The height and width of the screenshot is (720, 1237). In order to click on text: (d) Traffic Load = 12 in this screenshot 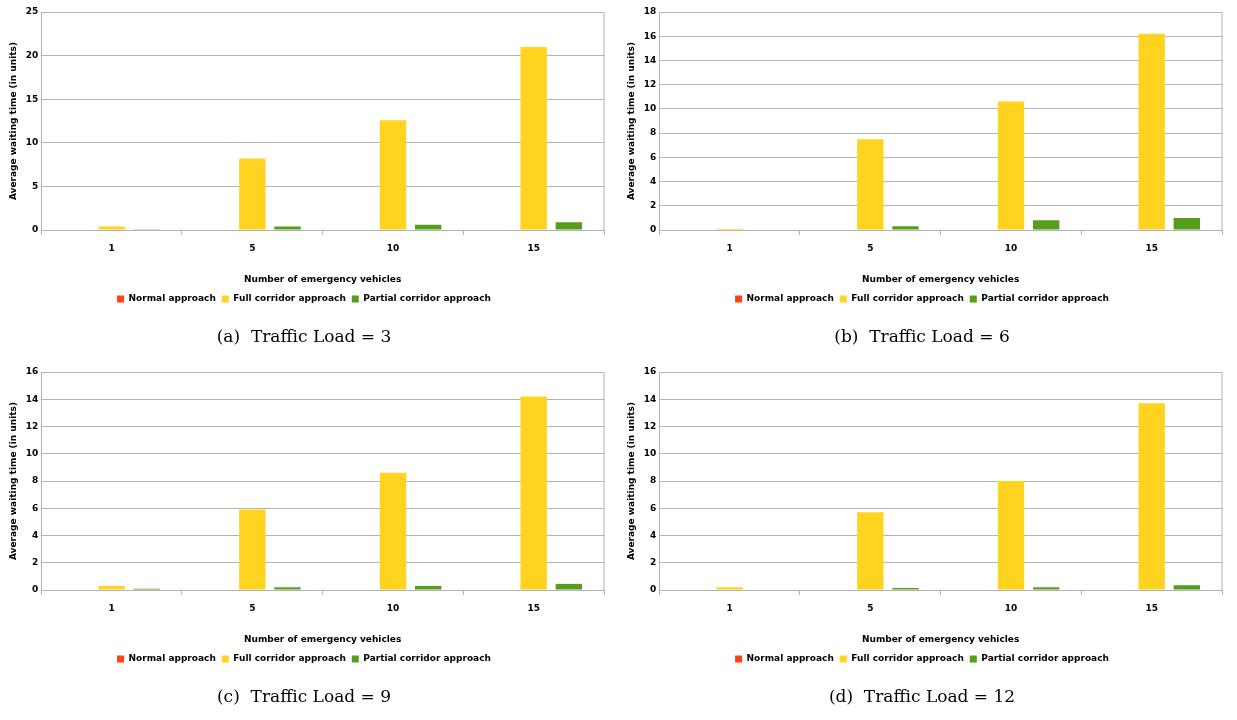, I will do `click(922, 696)`.